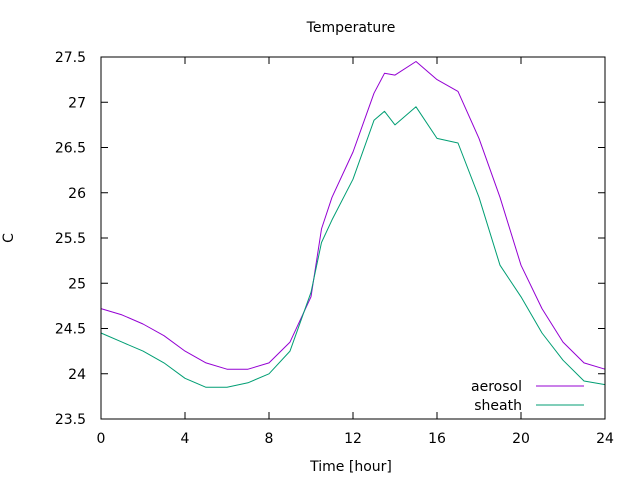 This screenshot has width=640, height=480. I want to click on y-tick-label: 25.5, so click(70, 239).